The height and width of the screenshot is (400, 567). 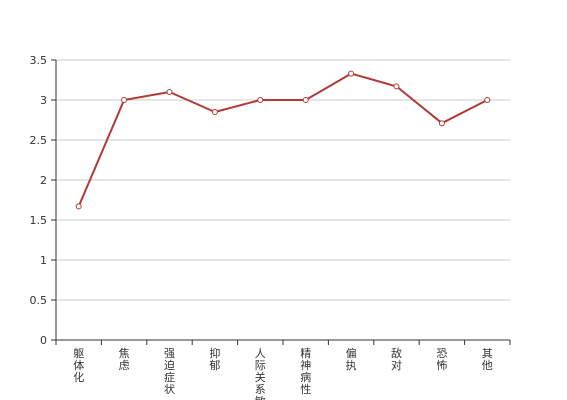 I want to click on y-tick-label-7: 3.5, so click(x=39, y=60).